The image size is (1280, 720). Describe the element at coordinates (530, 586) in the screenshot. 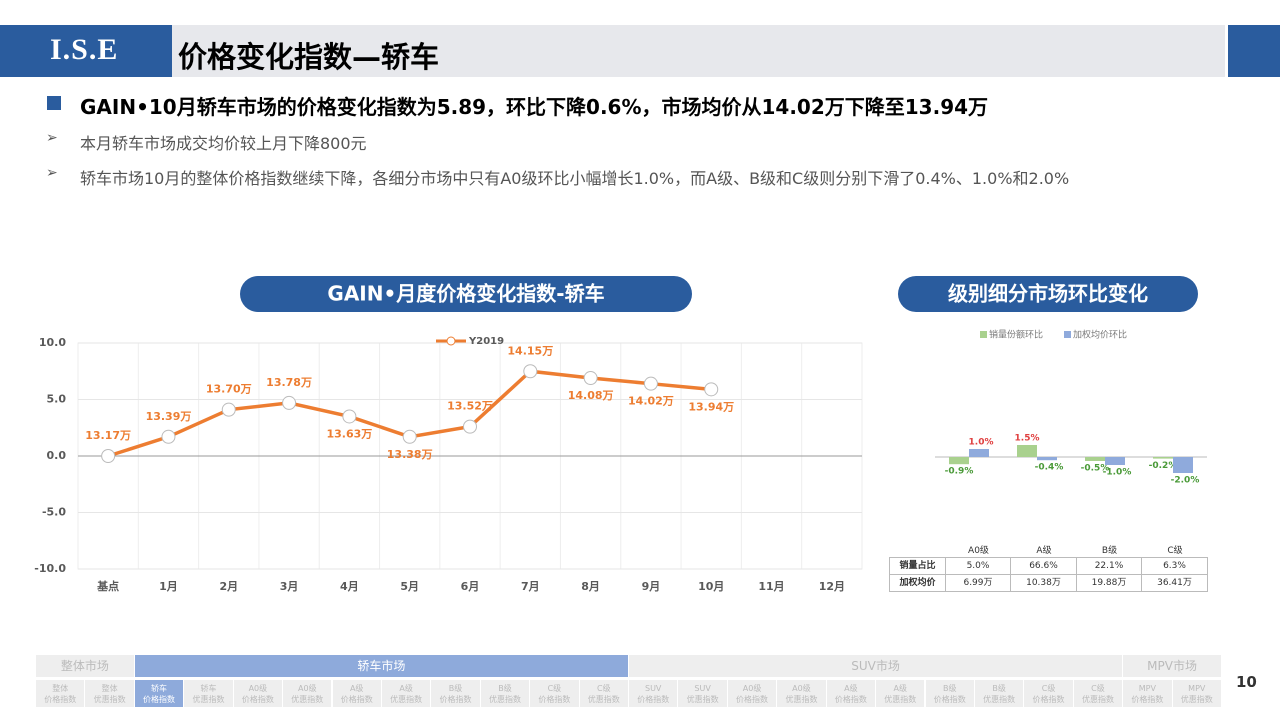

I see `x-tick-label: 7月` at that location.